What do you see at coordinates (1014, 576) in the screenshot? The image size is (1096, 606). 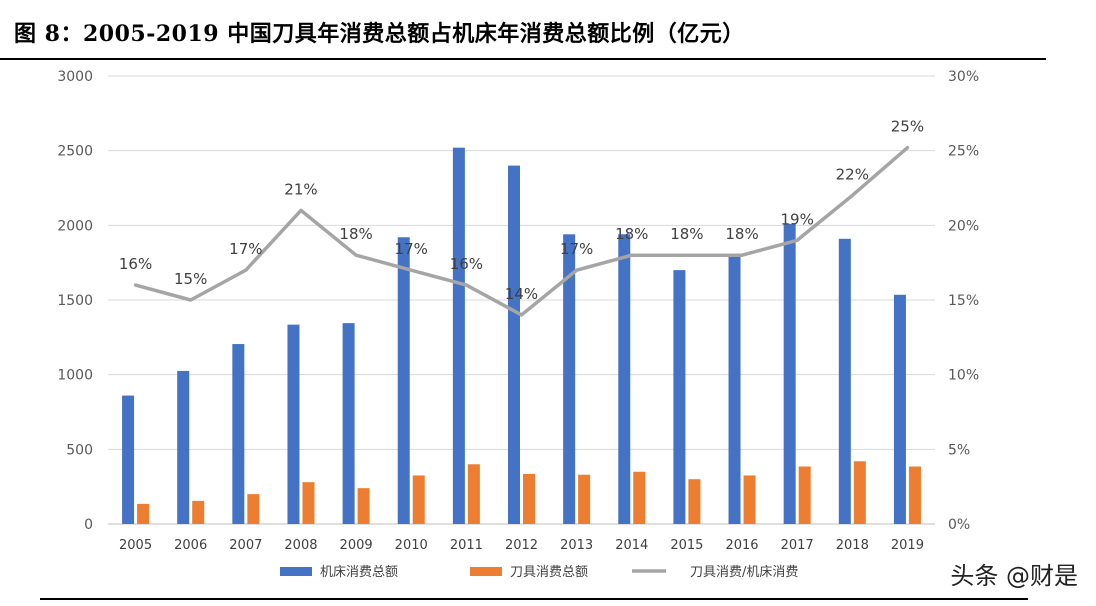 I see `watermark: 头条 @财是` at bounding box center [1014, 576].